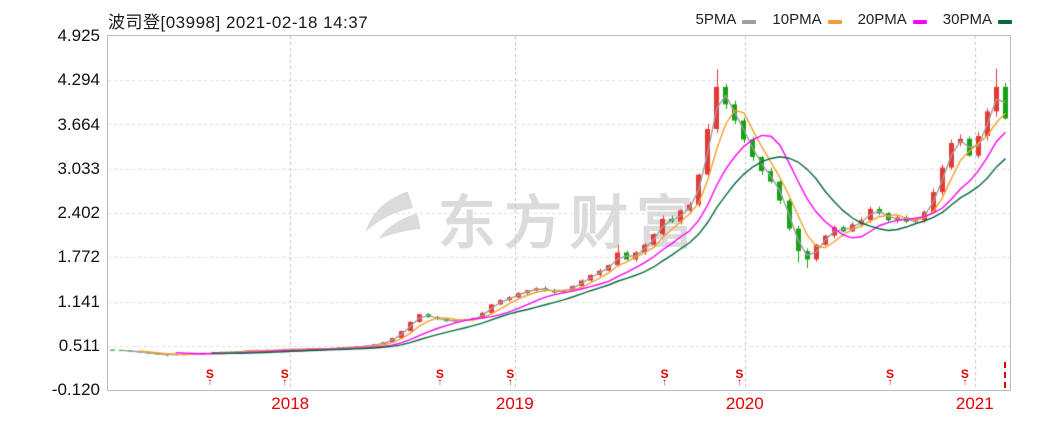 Image resolution: width=1038 pixels, height=432 pixels. What do you see at coordinates (75, 389) in the screenshot?
I see `y-axis-tick-label: -0.120` at bounding box center [75, 389].